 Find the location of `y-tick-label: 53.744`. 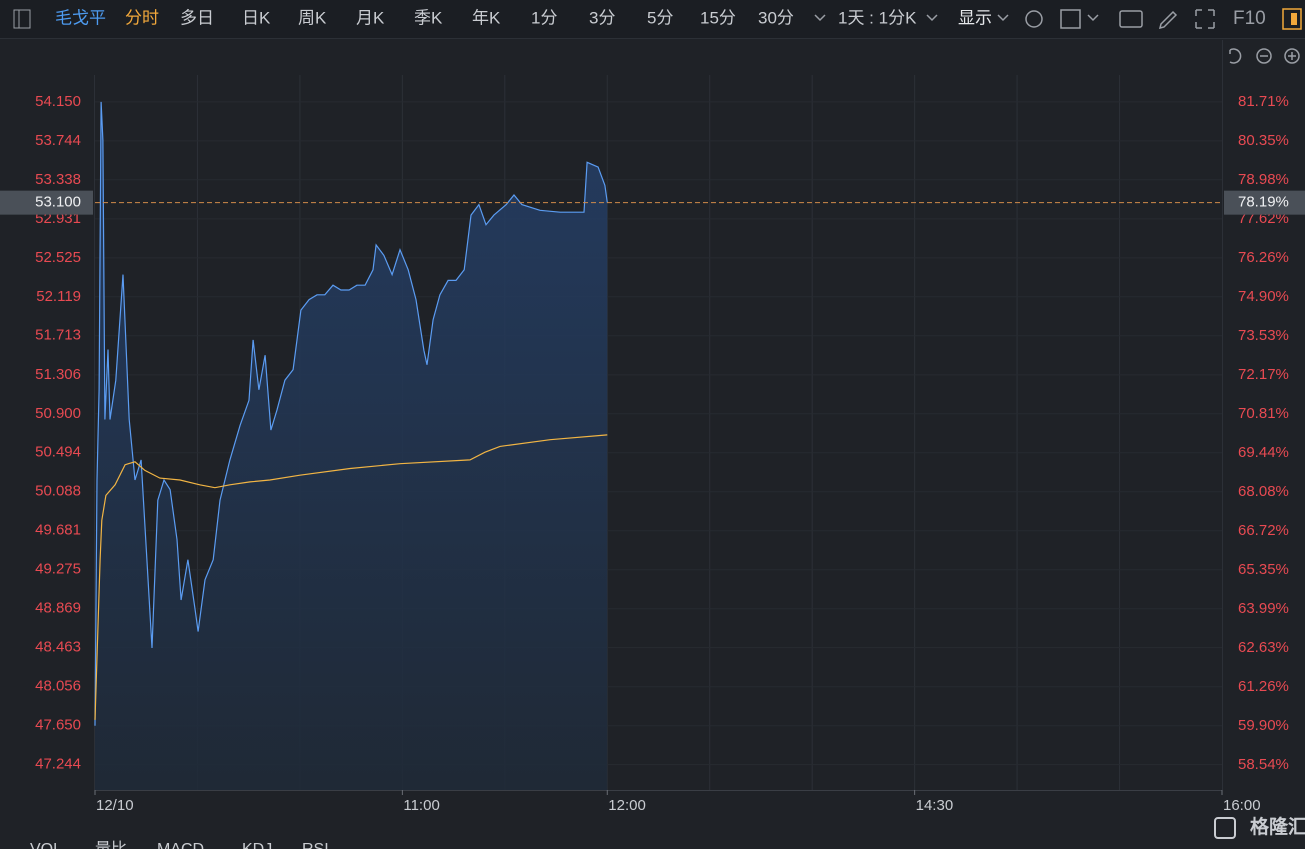

y-tick-label: 53.744 is located at coordinates (58, 140).